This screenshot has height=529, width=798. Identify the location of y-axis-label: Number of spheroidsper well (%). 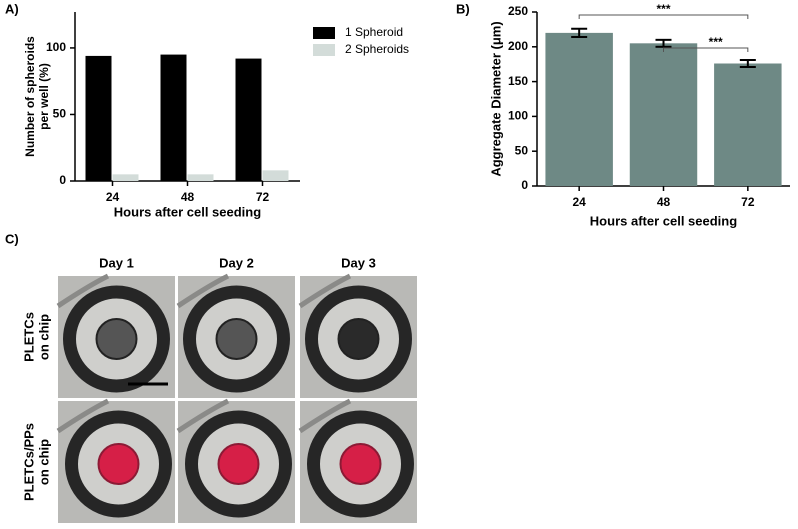
(37, 96).